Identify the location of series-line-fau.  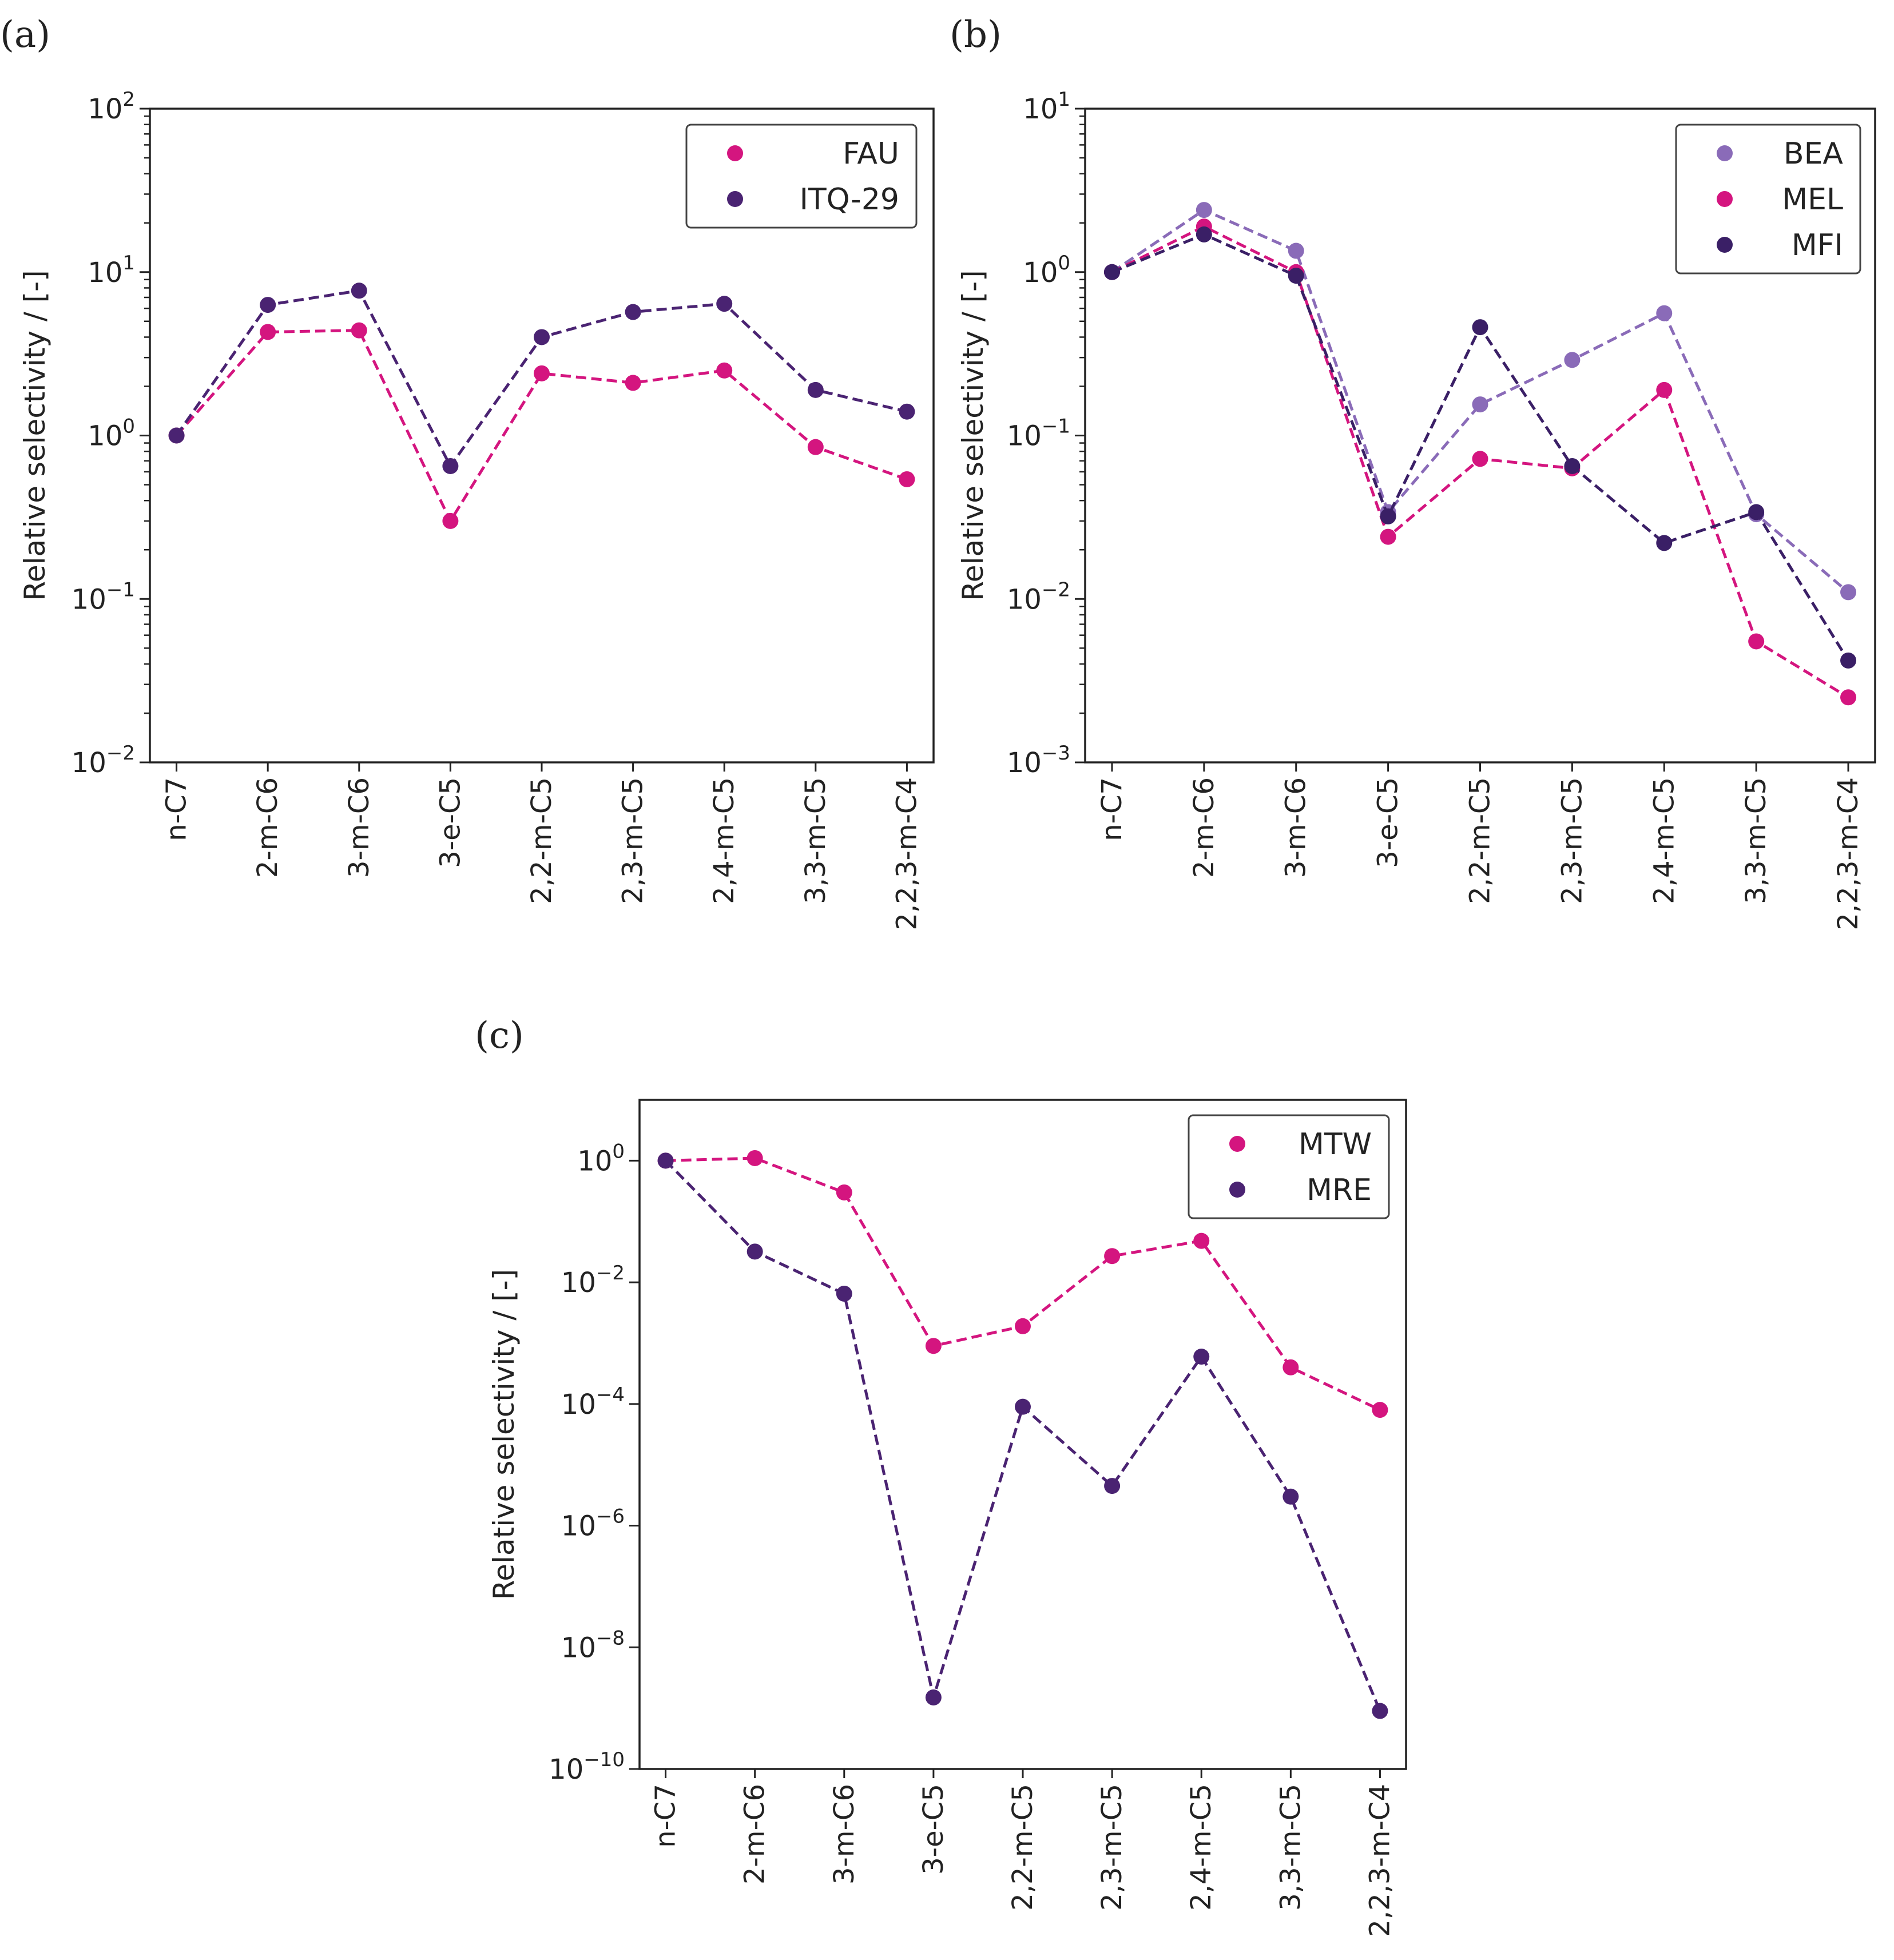
(541, 426).